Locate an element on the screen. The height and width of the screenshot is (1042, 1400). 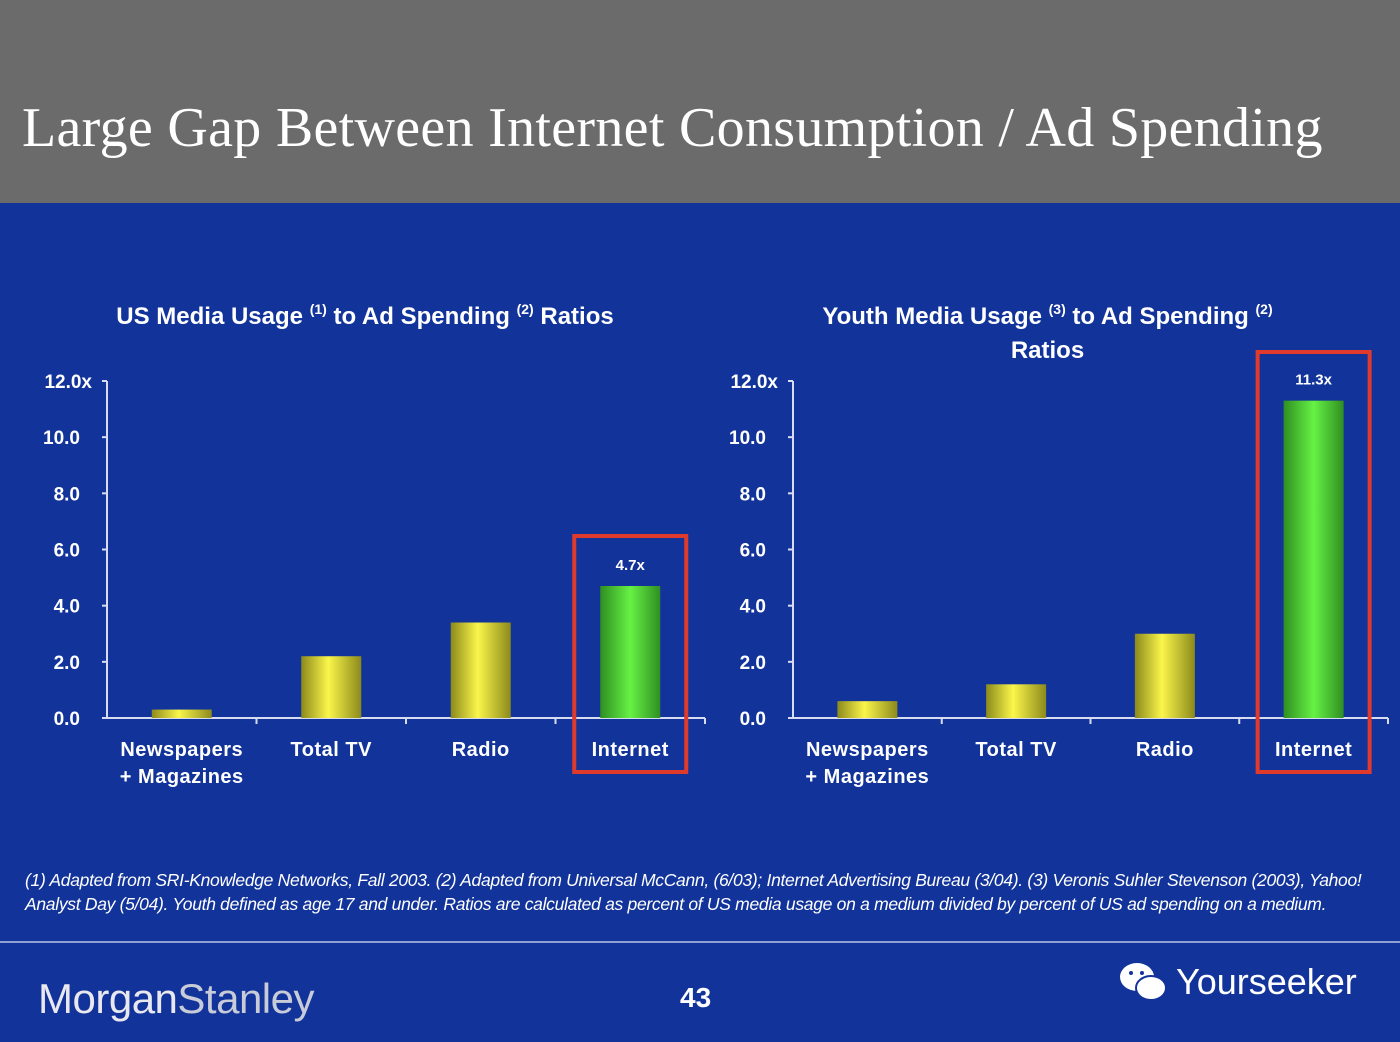
logo-text: Stanley is located at coordinates (245, 998).